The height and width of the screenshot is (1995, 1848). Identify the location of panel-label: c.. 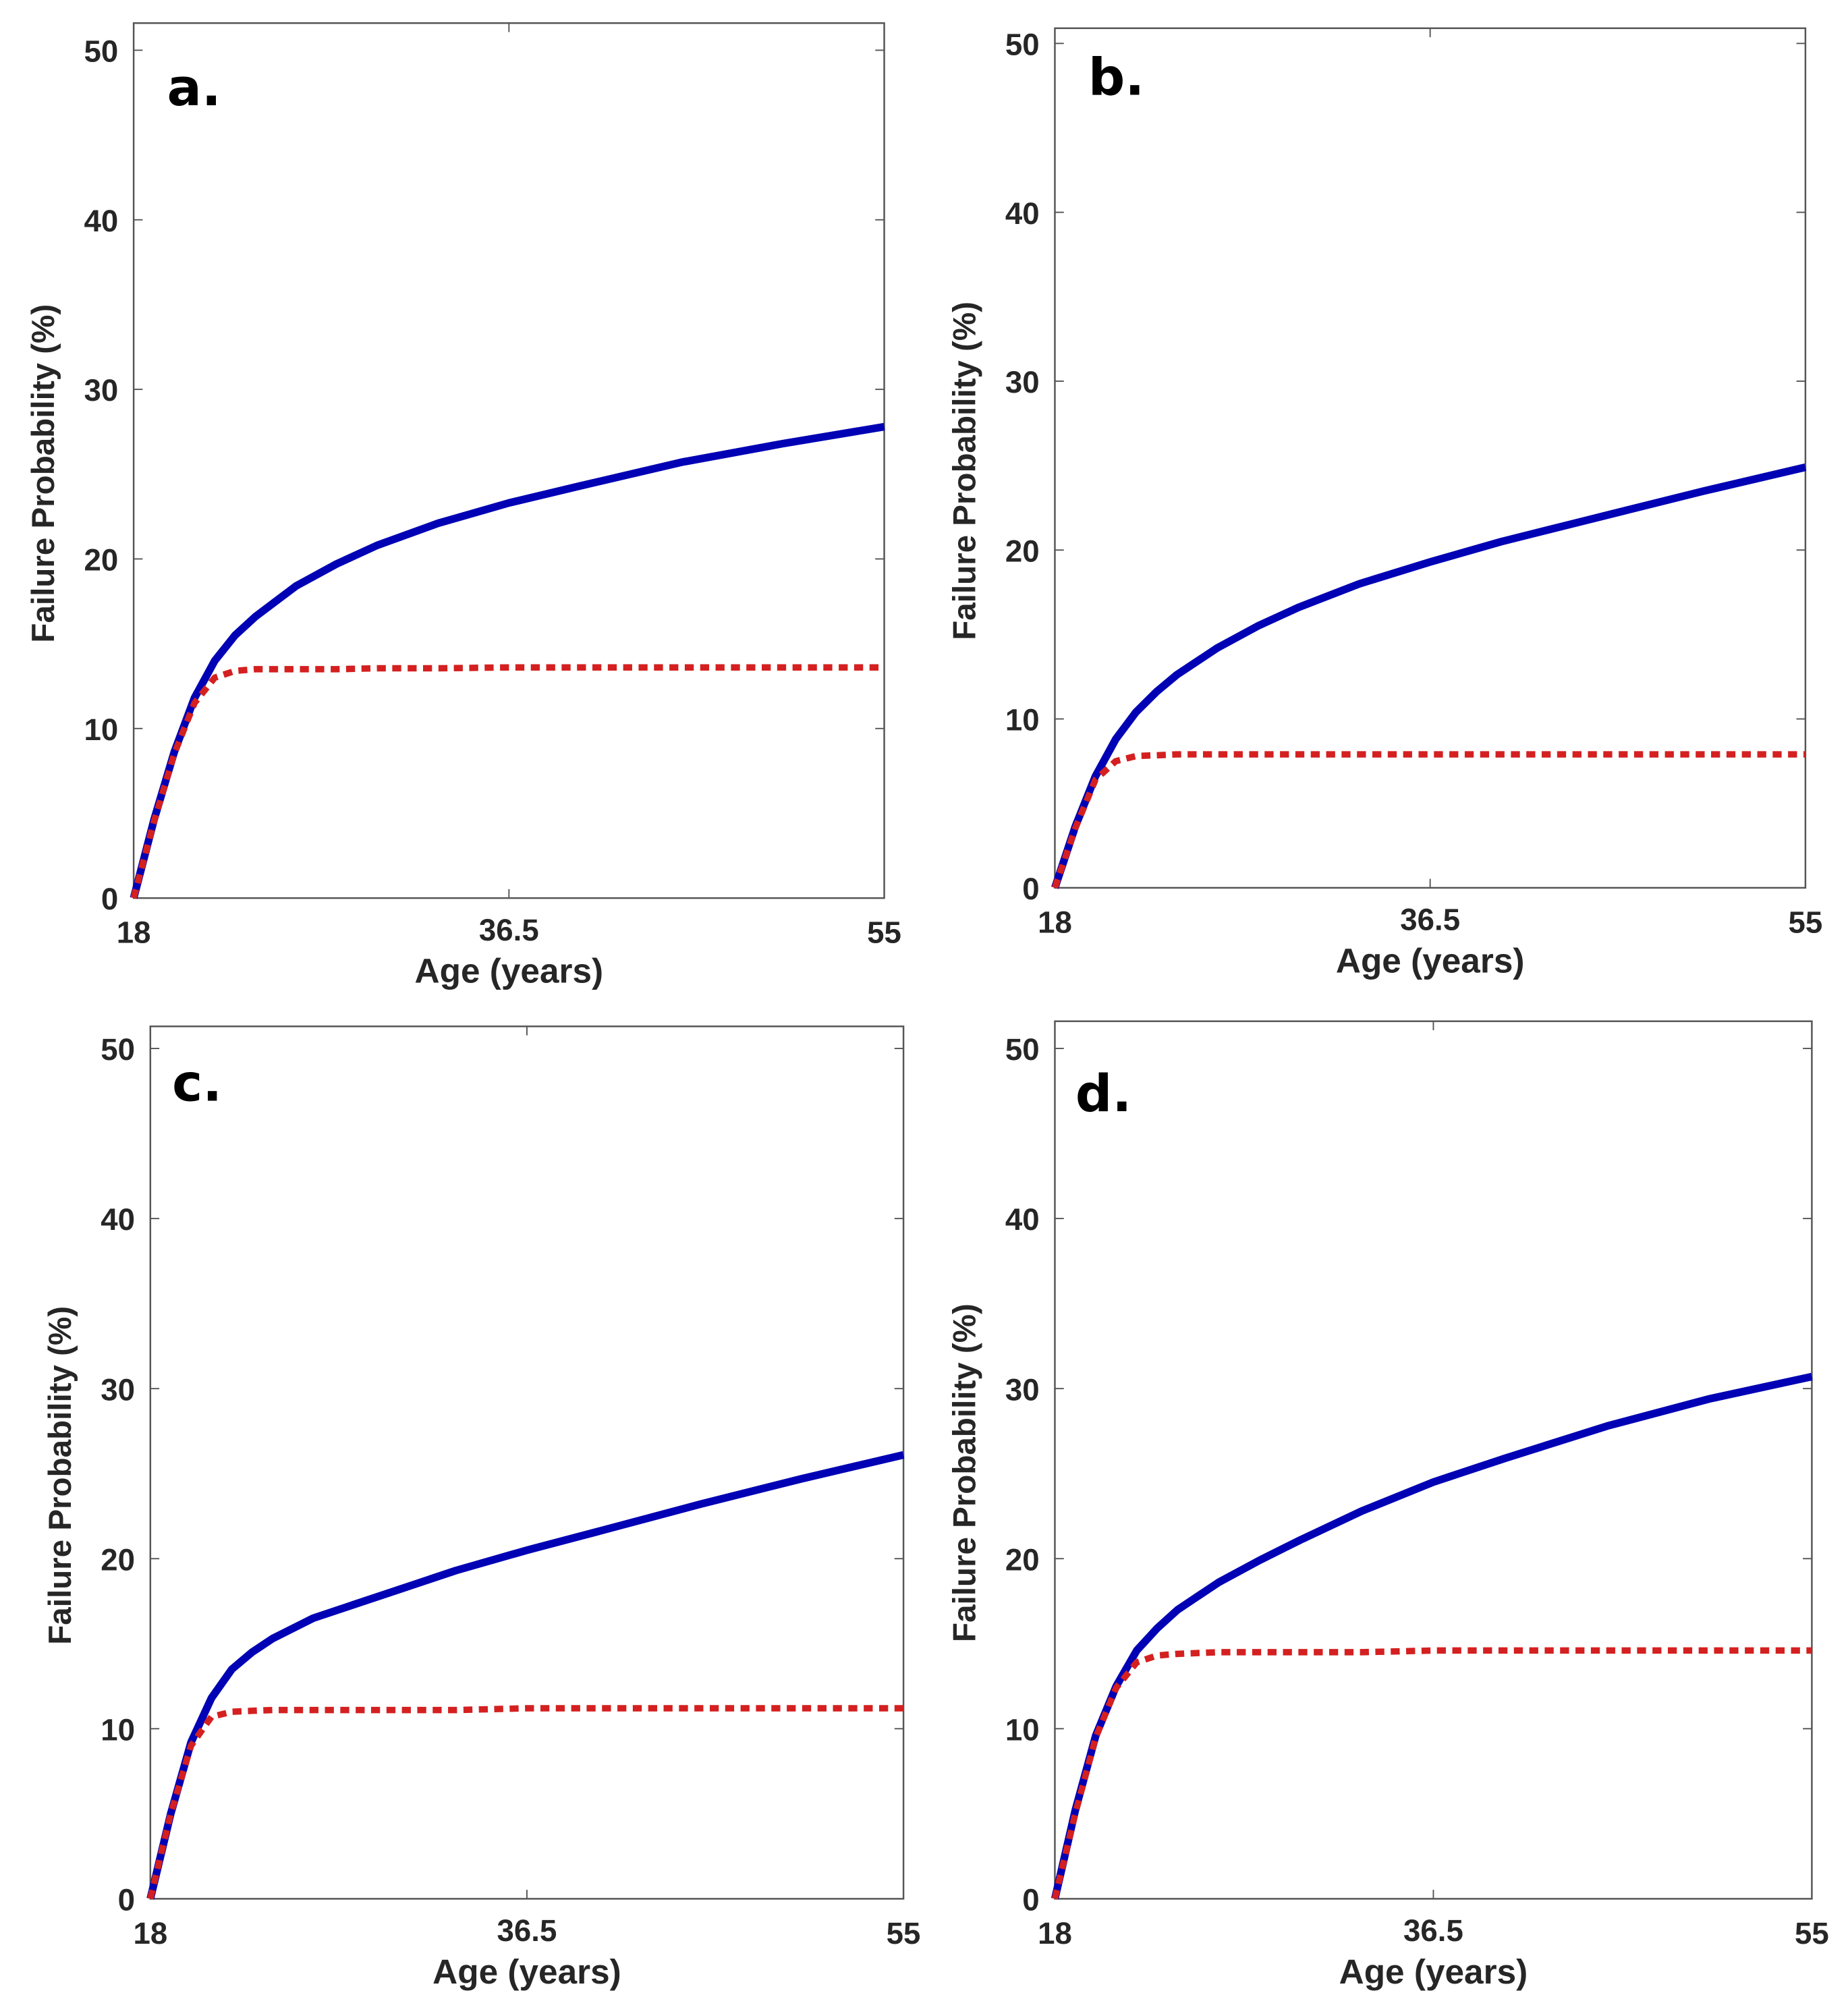
(197, 1083).